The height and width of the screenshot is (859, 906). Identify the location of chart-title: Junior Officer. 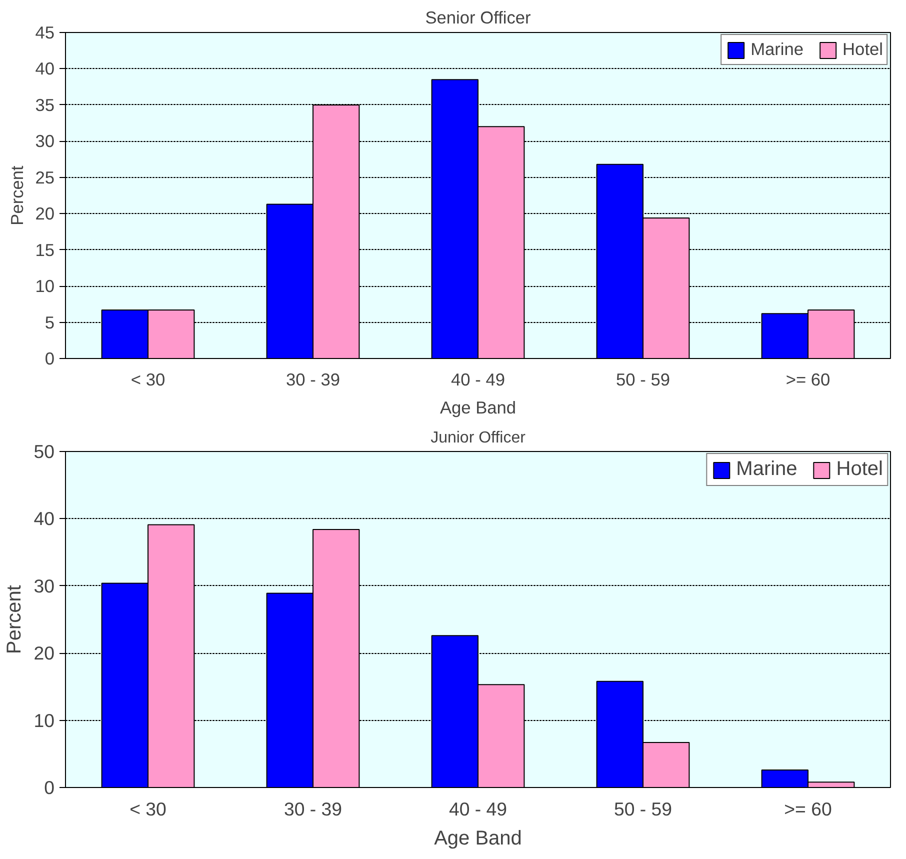
(478, 438).